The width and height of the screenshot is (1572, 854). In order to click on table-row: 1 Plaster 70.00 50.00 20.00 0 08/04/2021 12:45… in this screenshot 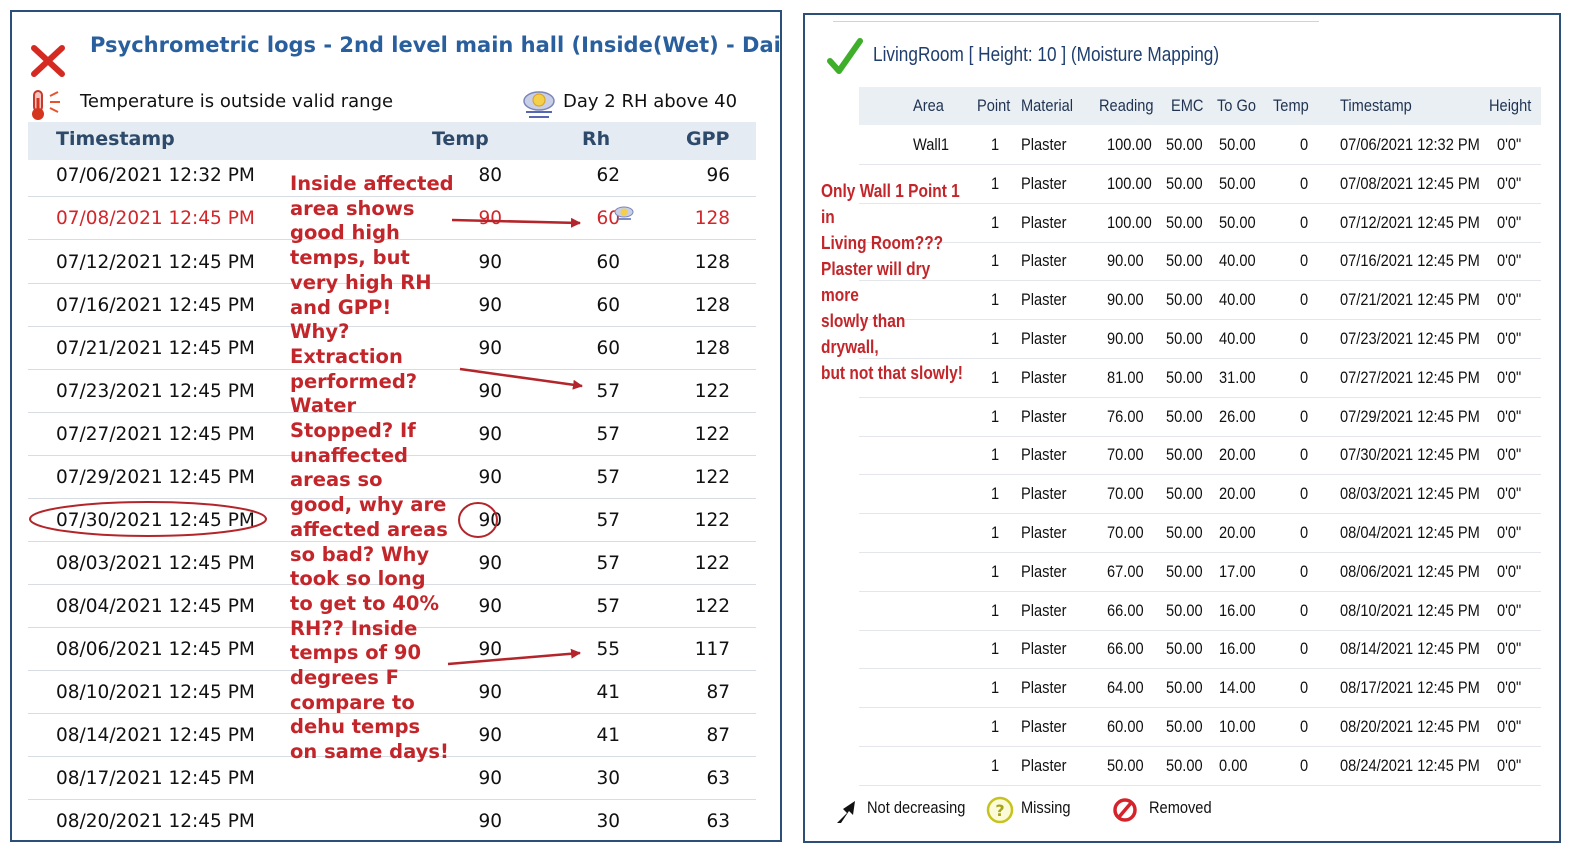, I will do `click(1200, 533)`.